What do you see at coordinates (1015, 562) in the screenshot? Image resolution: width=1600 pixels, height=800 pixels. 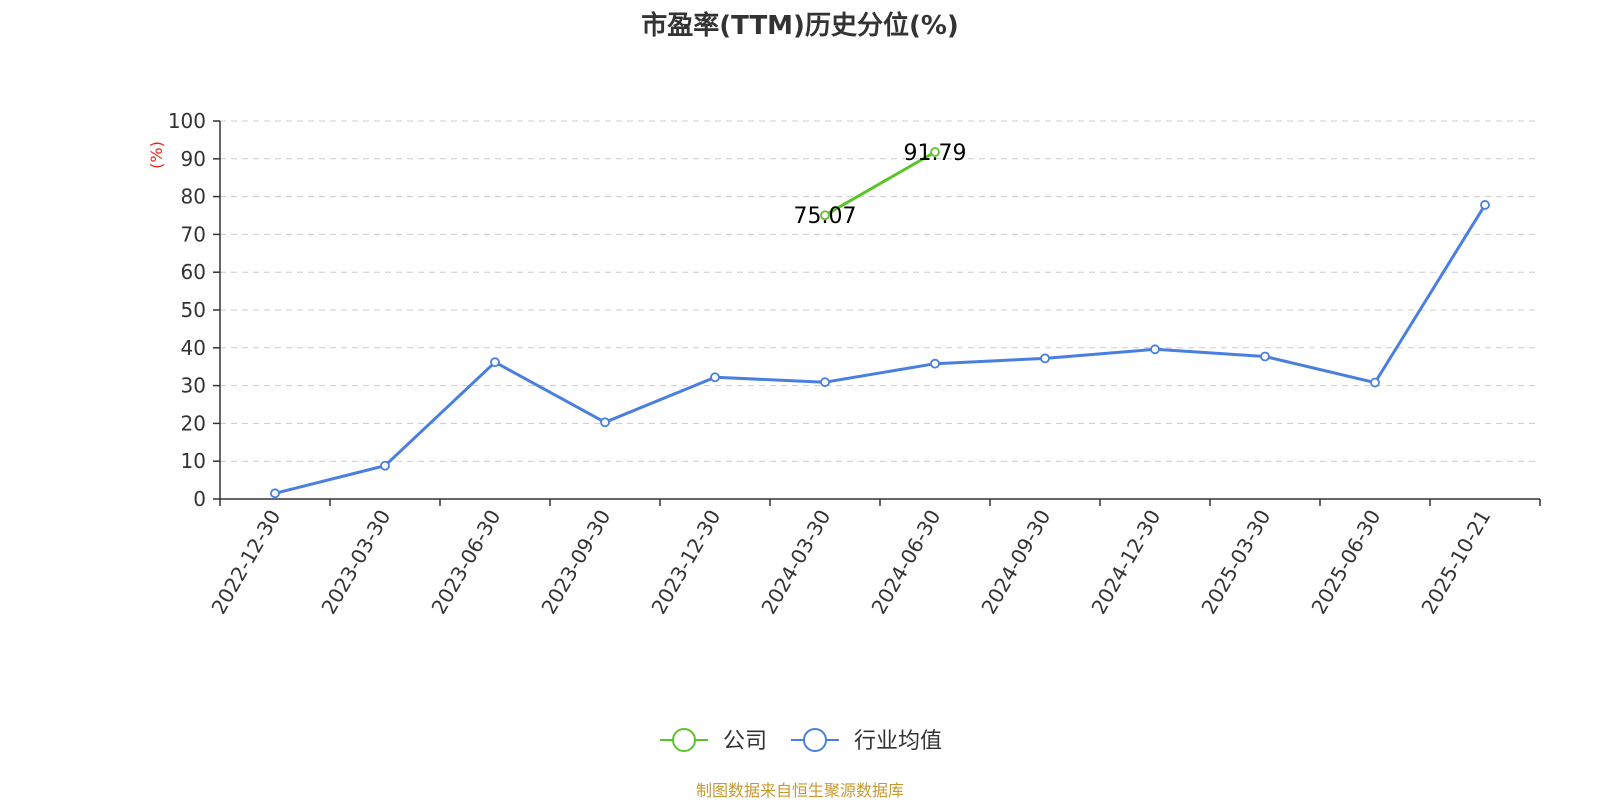 I see `x-tick-label: 2024-09-30` at bounding box center [1015, 562].